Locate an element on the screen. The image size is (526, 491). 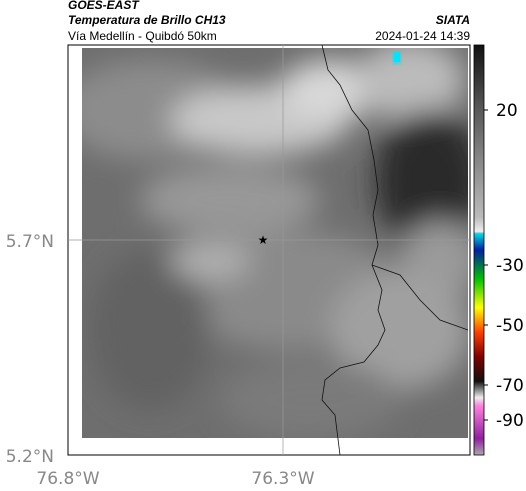
region: Vía Medellín - Quibdó 50km is located at coordinates (142, 36).